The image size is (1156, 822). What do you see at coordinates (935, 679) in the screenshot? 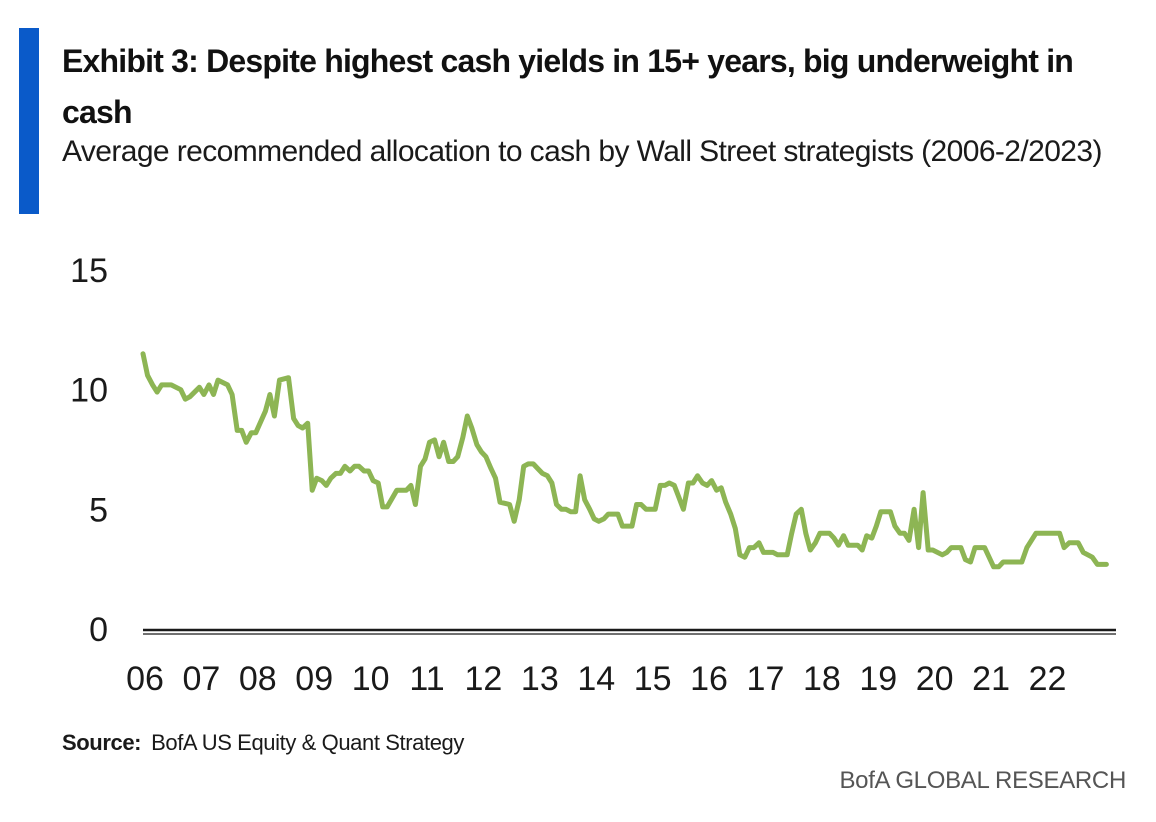
I see `x-tick-label: 20` at bounding box center [935, 679].